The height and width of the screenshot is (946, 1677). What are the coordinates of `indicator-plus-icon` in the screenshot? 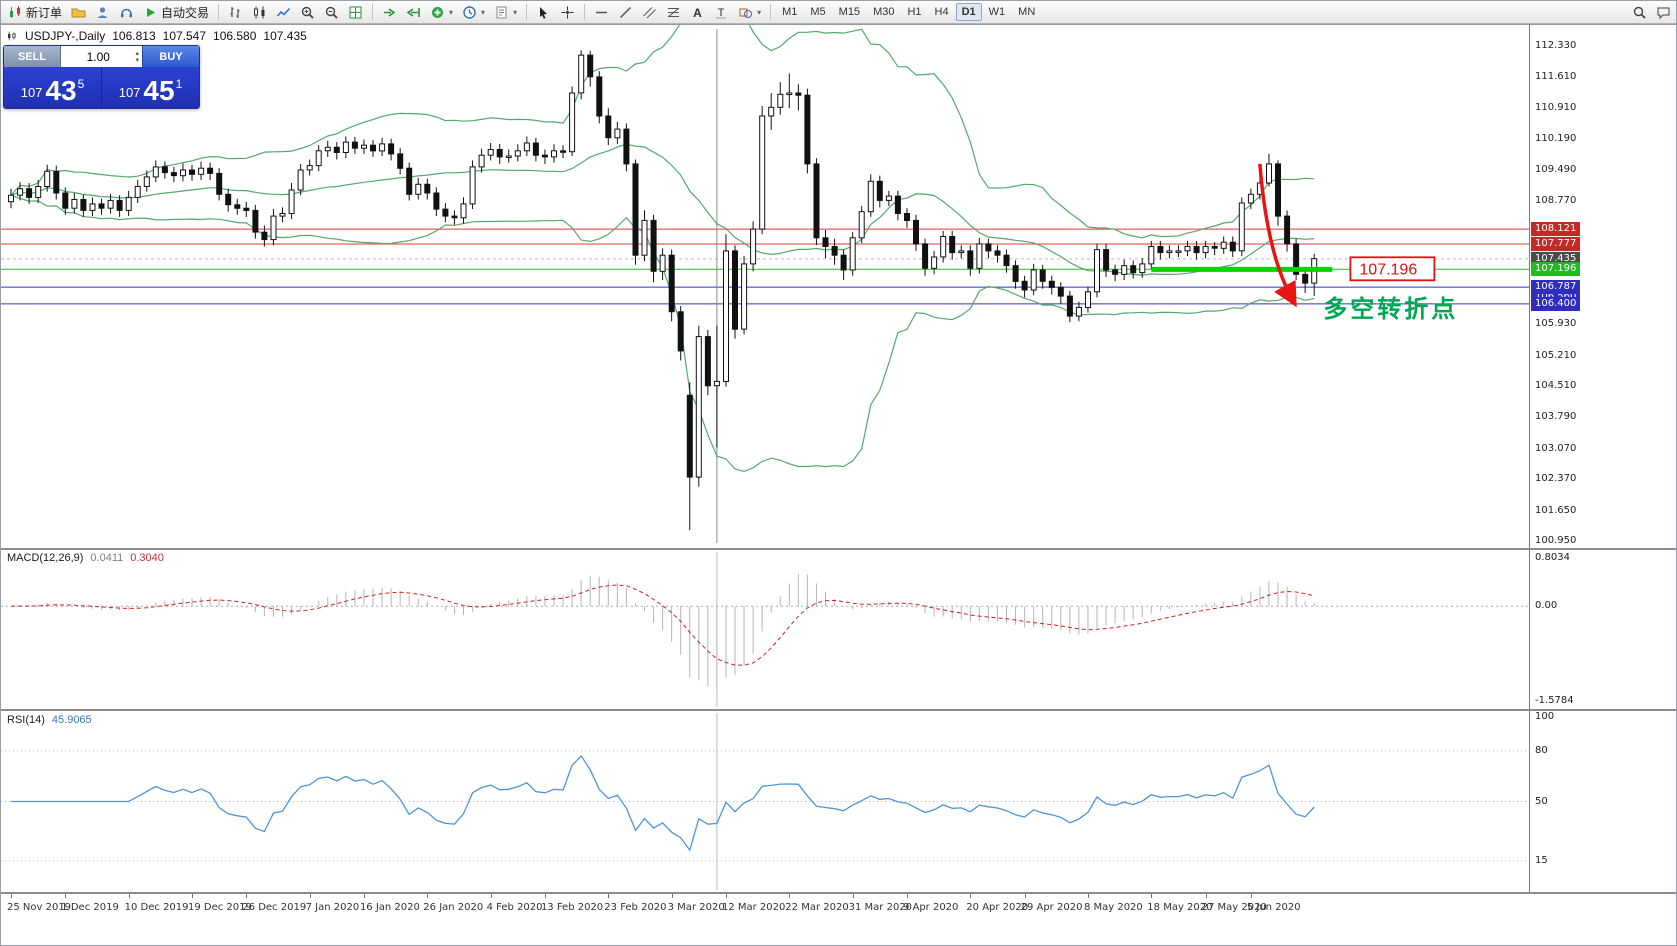 It's located at (437, 12).